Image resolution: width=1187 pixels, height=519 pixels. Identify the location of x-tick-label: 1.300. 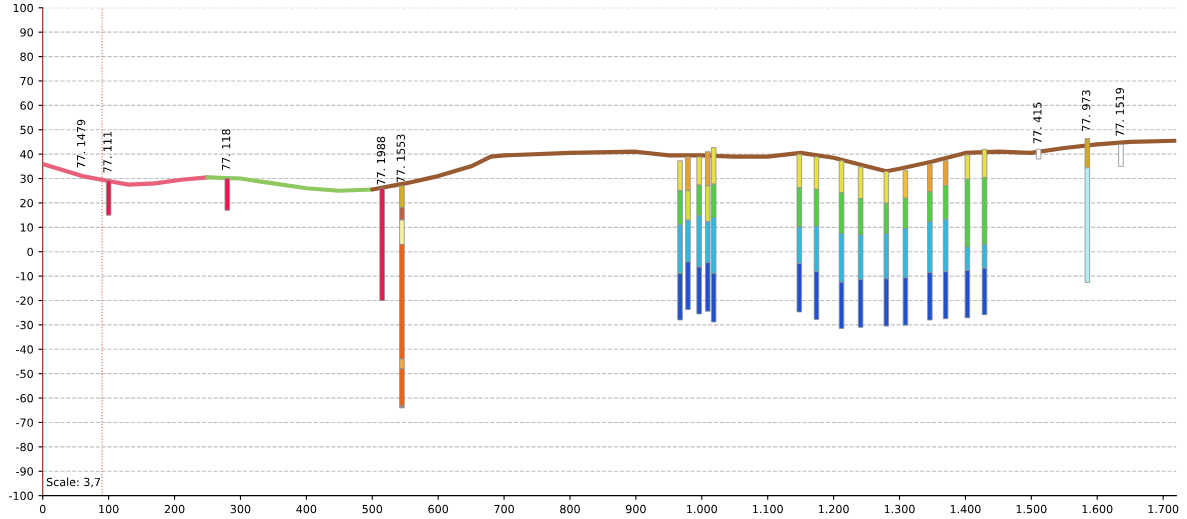
(899, 509).